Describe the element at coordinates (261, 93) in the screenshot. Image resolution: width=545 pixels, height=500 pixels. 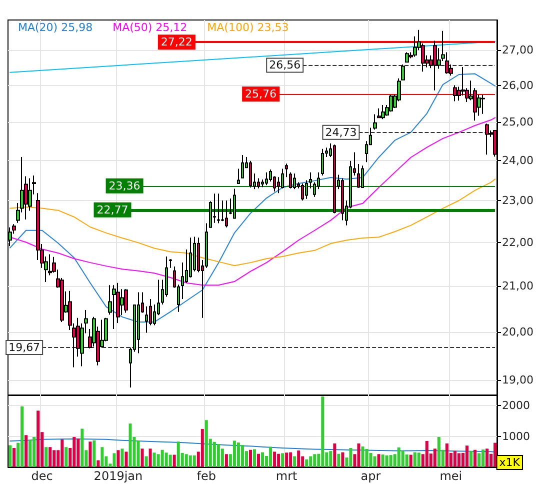
I see `ref-line-label: 25,76` at that location.